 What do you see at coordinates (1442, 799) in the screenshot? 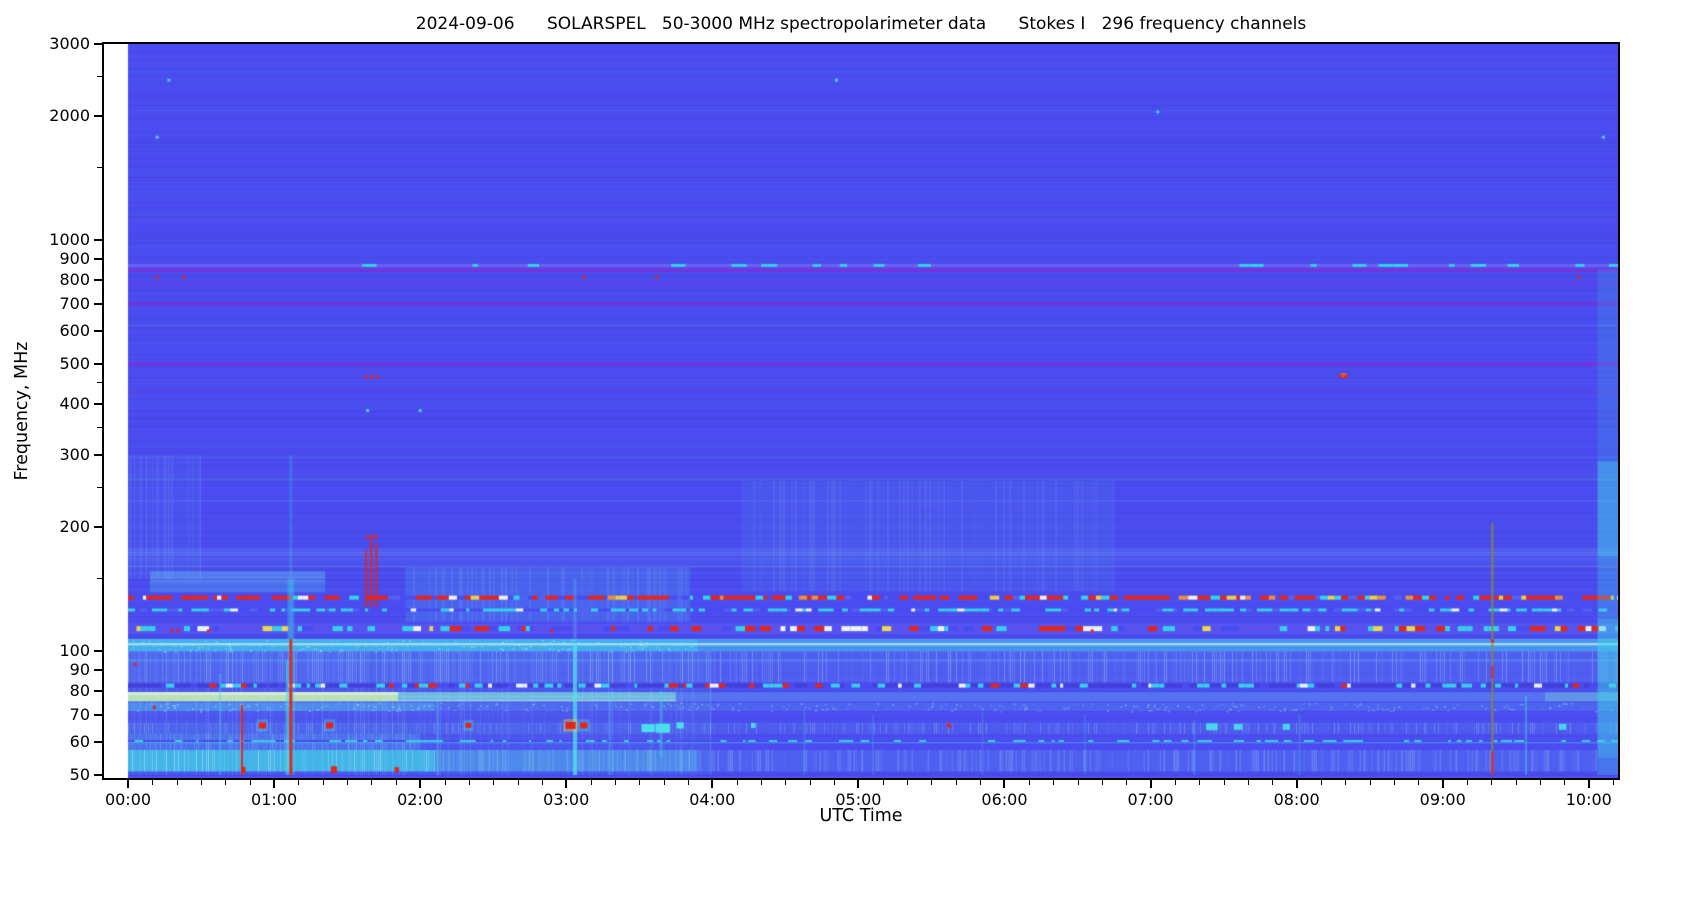
I see `x-tick-label: 09:00` at bounding box center [1442, 799].